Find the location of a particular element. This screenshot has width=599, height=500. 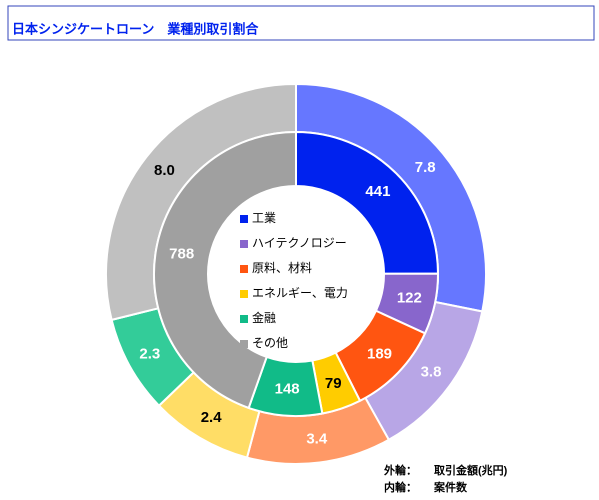

legend-label: 原料、材料 is located at coordinates (282, 268).